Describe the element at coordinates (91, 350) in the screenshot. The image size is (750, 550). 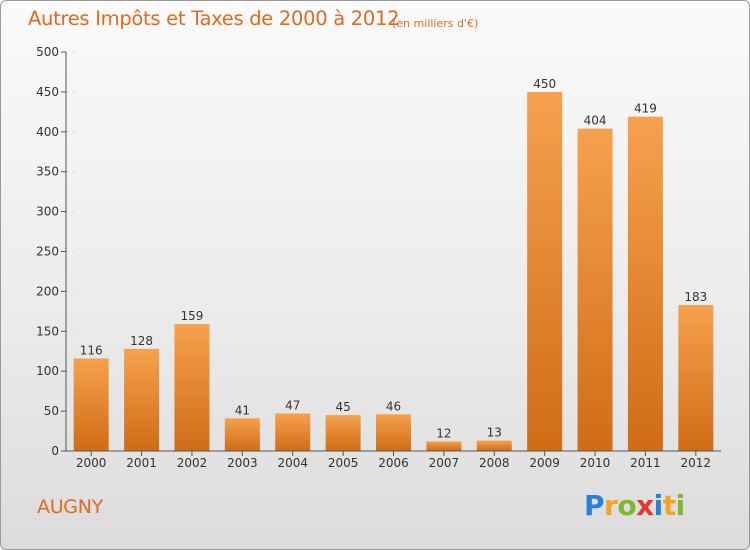
I see `data-label-2000: 116` at that location.